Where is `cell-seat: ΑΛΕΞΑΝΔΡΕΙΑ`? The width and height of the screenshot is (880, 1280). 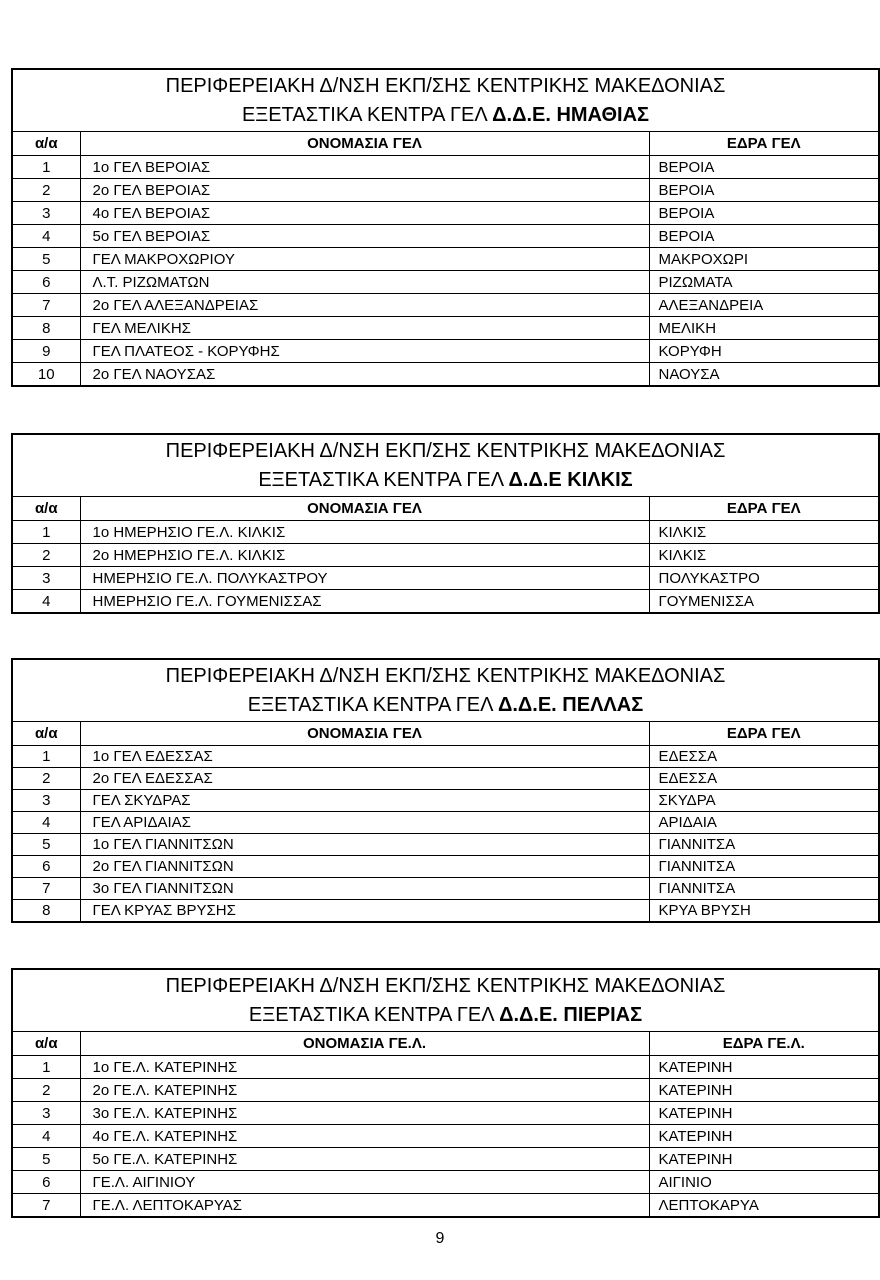 cell-seat: ΑΛΕΞΑΝΔΡΕΙΑ is located at coordinates (764, 305).